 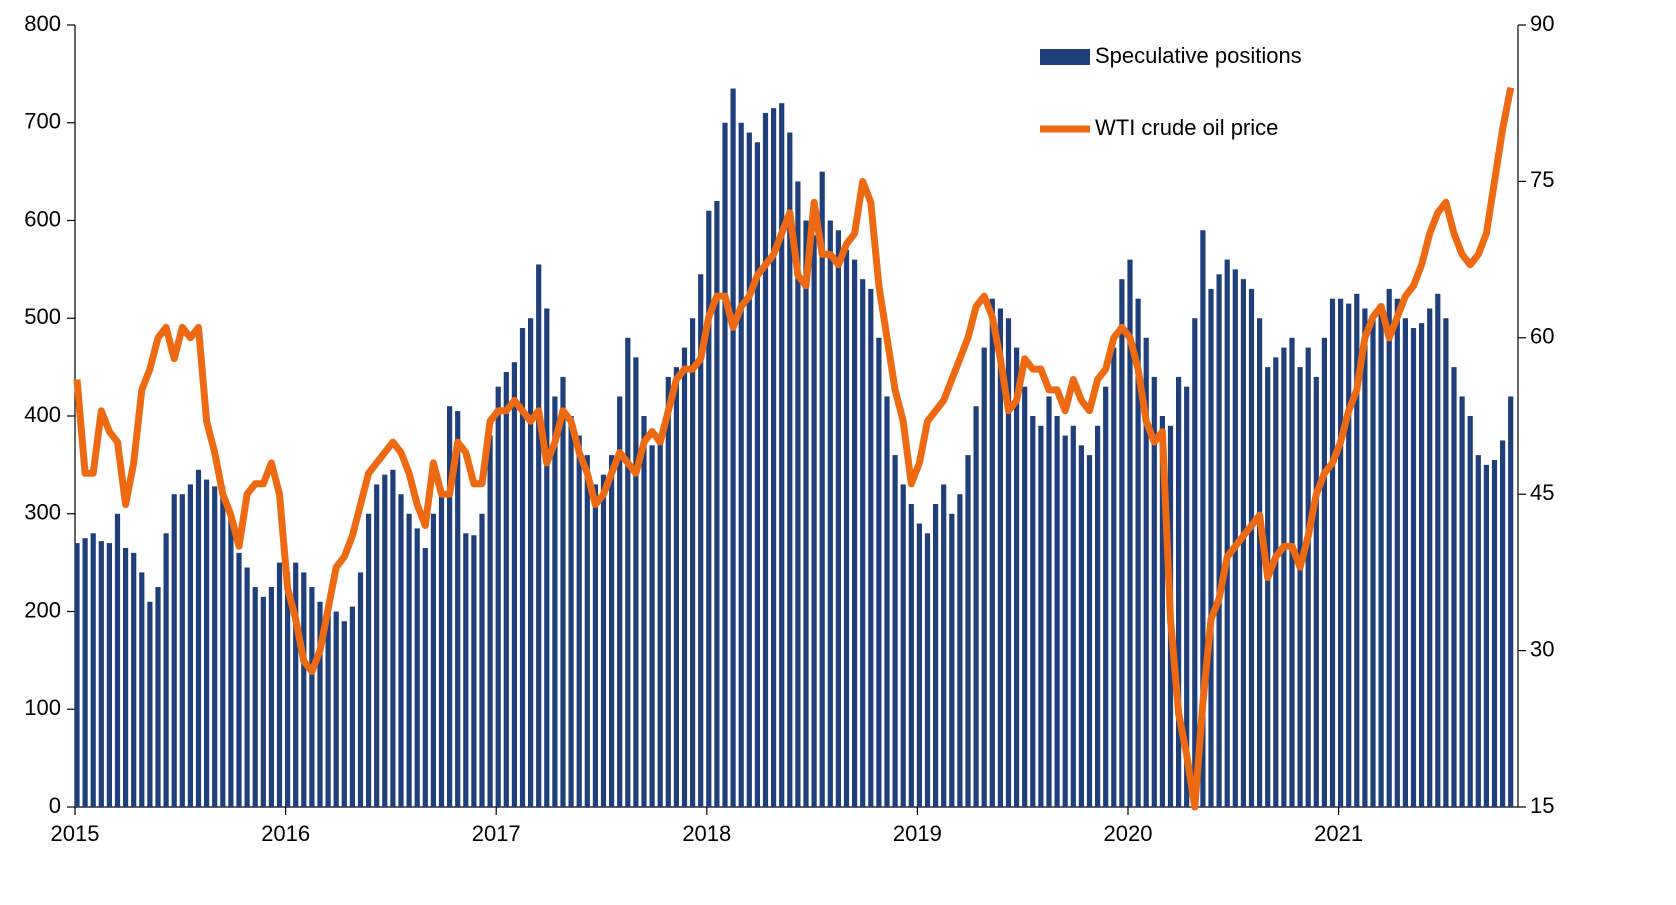 What do you see at coordinates (42, 316) in the screenshot?
I see `y-tick-label: 500` at bounding box center [42, 316].